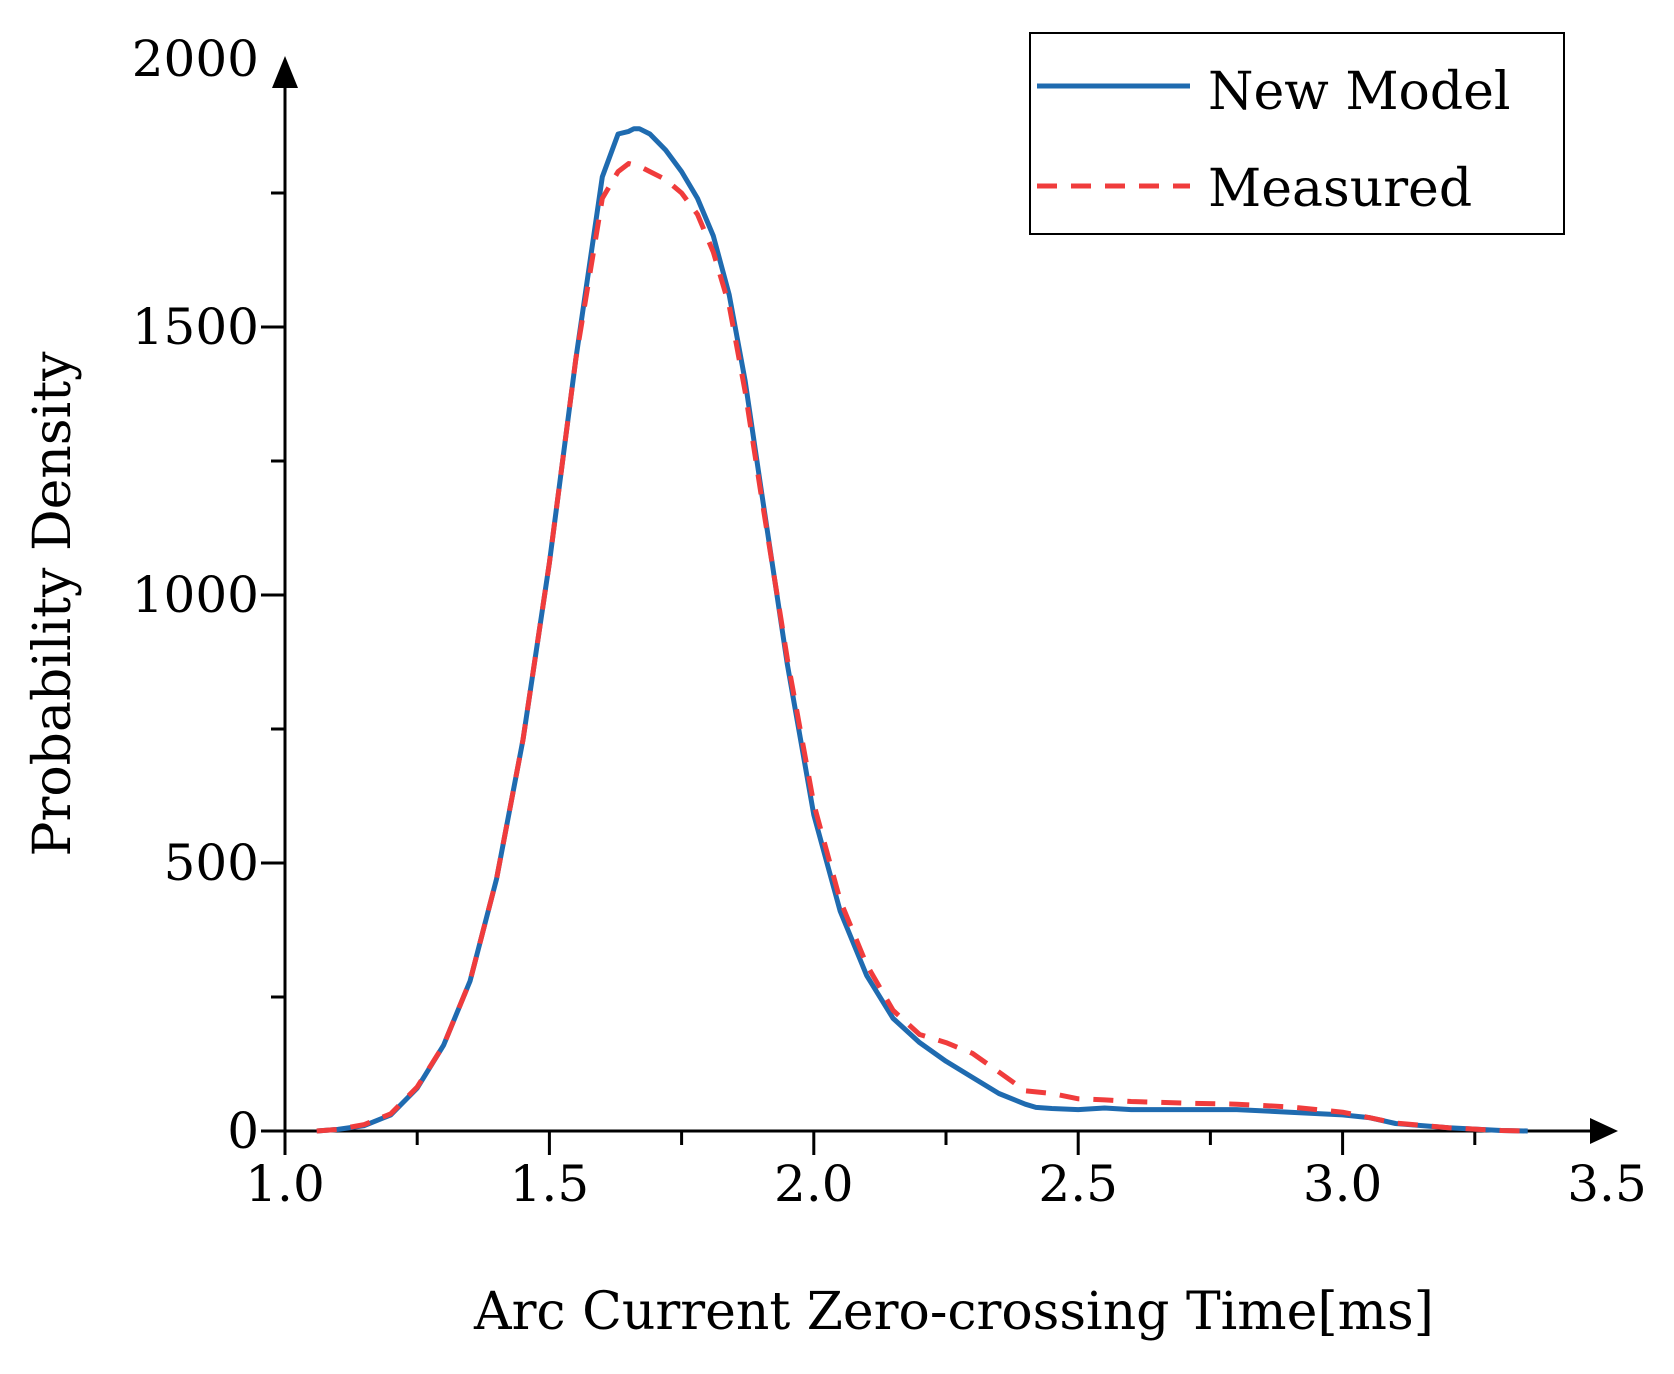  Describe the element at coordinates (1078, 1184) in the screenshot. I see `x-tick-label: 2.5` at that location.